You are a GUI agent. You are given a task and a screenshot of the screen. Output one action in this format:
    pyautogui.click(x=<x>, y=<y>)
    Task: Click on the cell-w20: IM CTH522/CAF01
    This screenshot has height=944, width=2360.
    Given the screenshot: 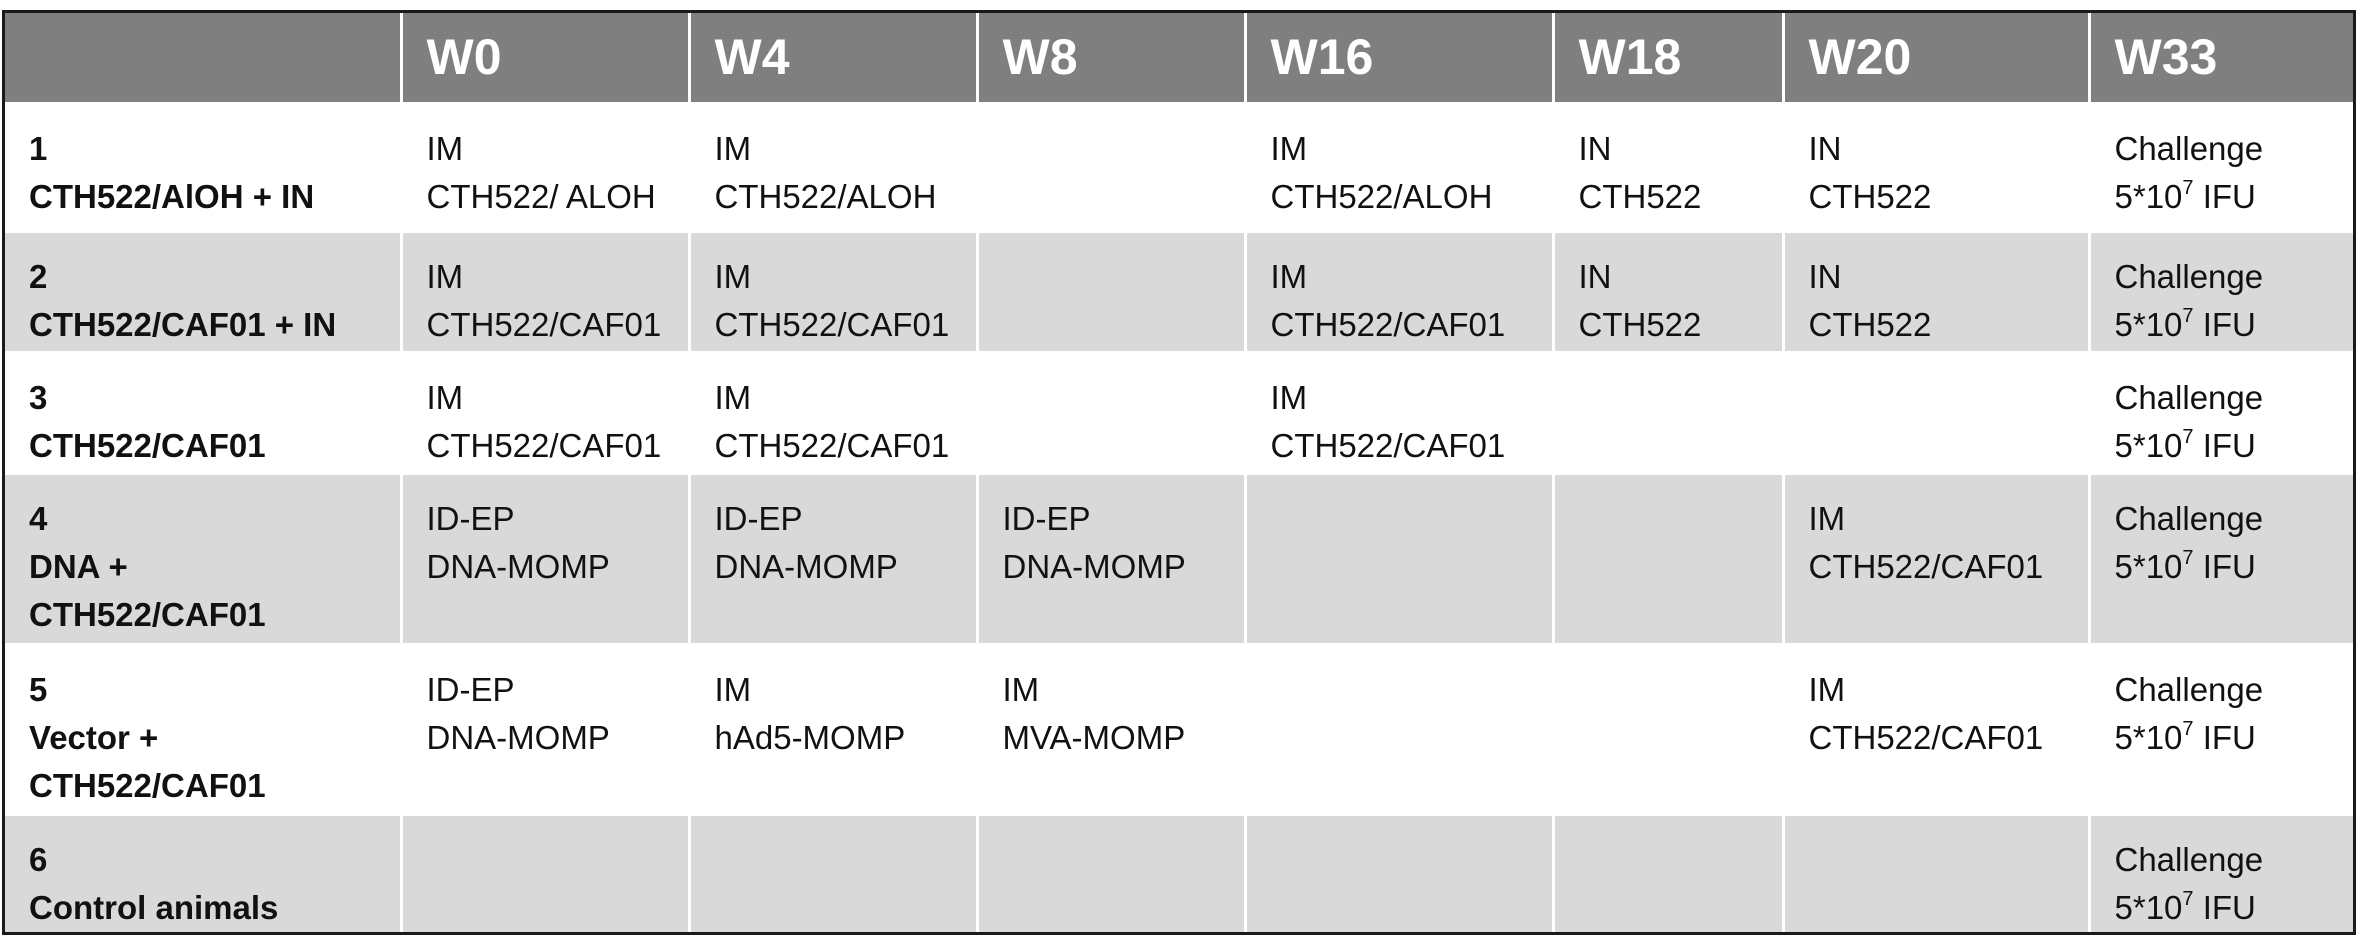 What is the action you would take?
    pyautogui.click(x=1937, y=559)
    